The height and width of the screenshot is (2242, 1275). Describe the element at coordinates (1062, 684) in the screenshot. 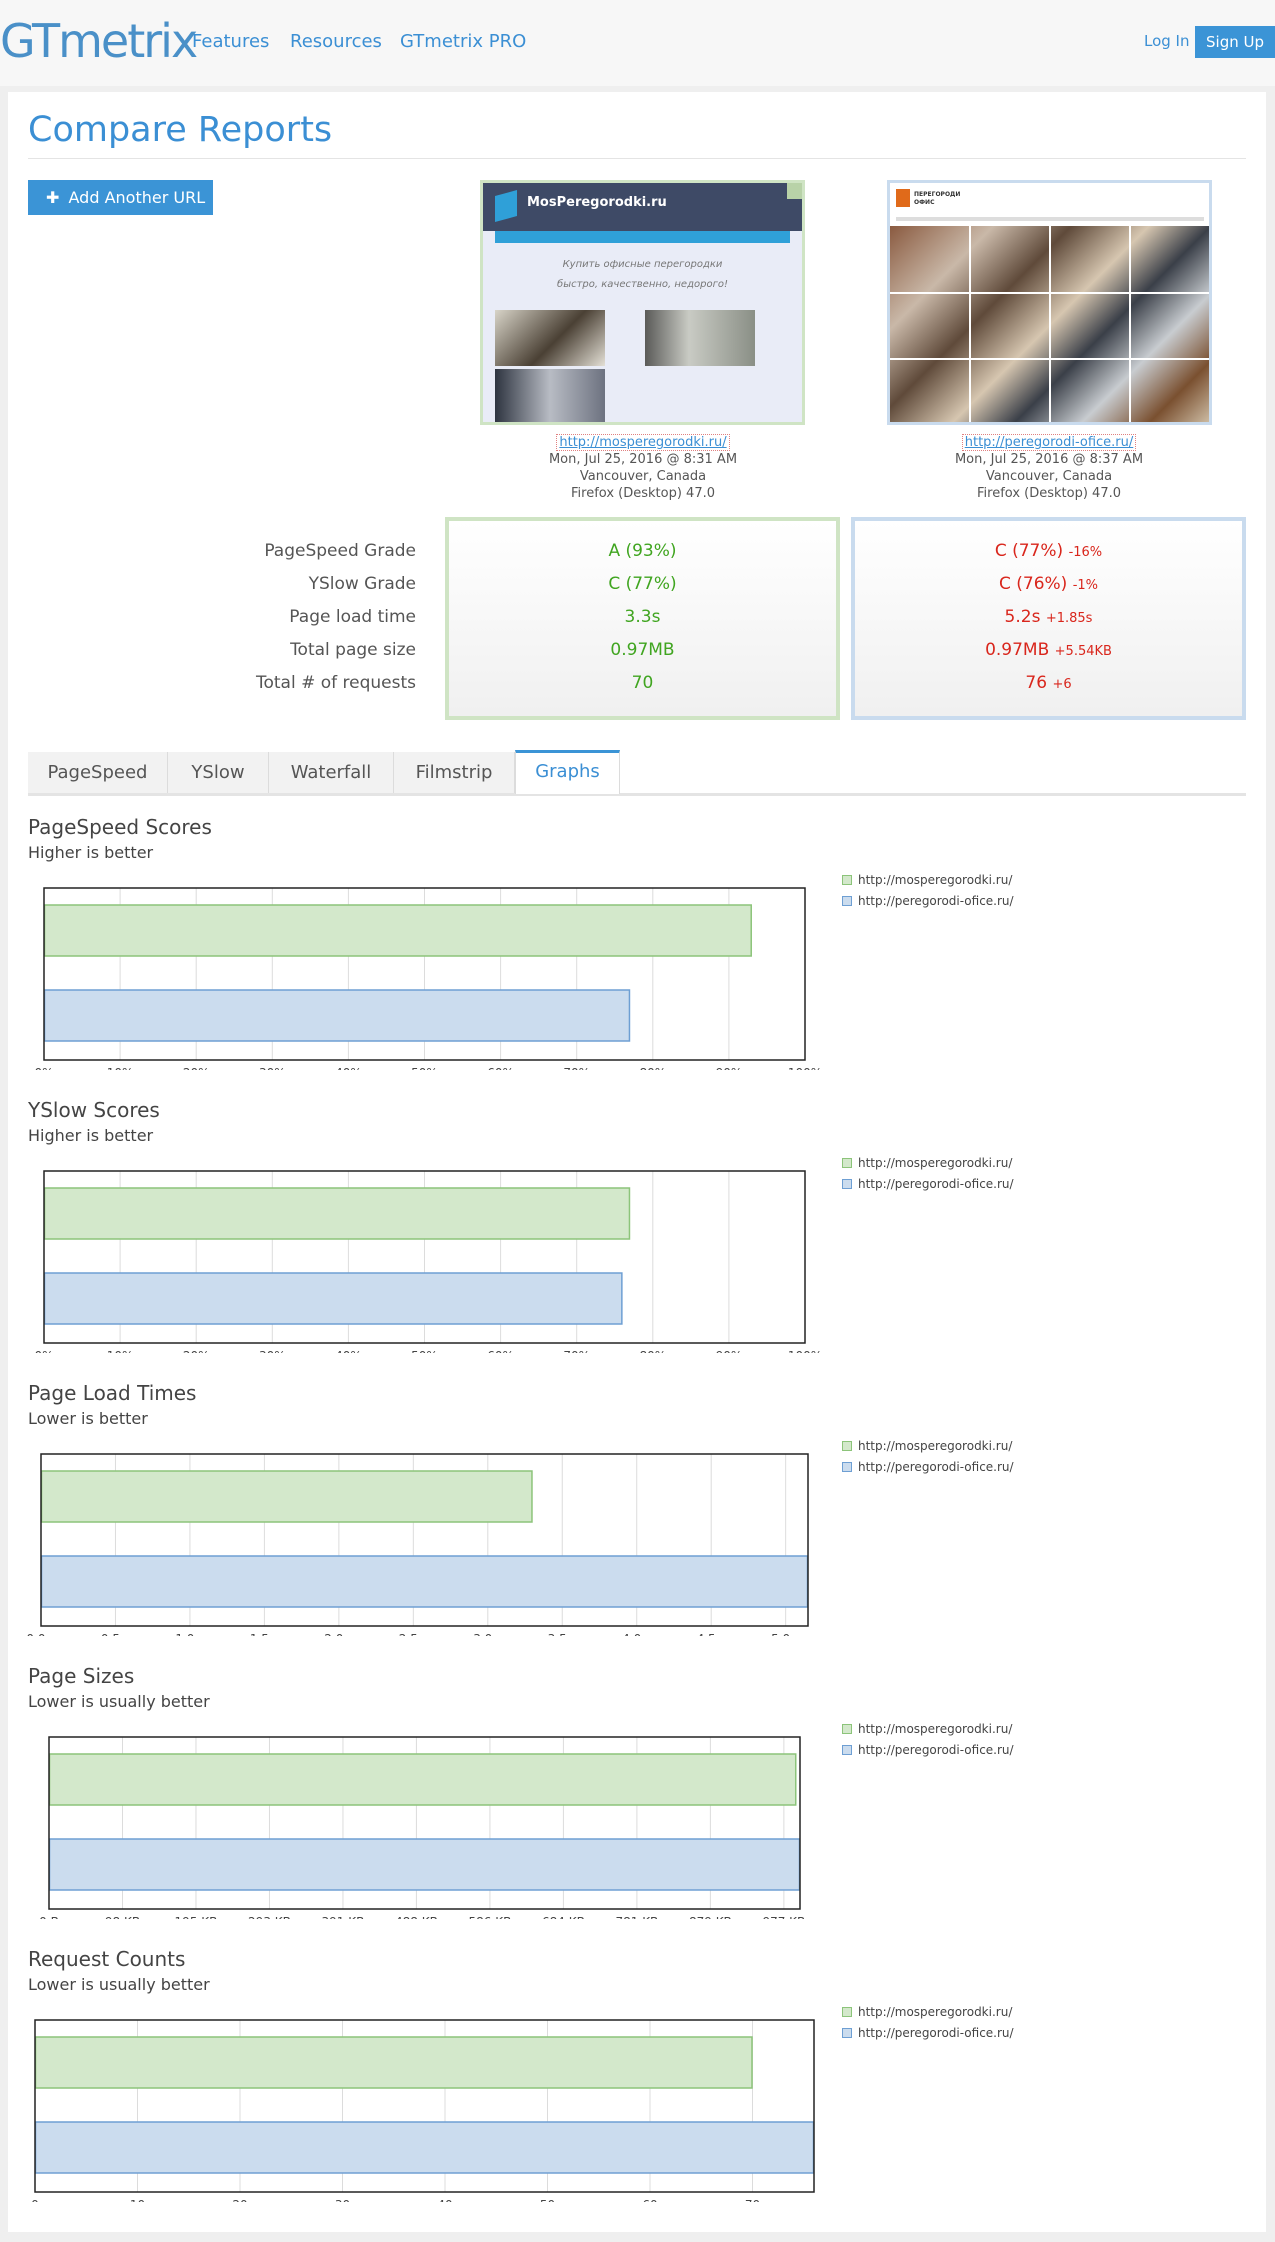

I see `requests-delta: +6` at that location.